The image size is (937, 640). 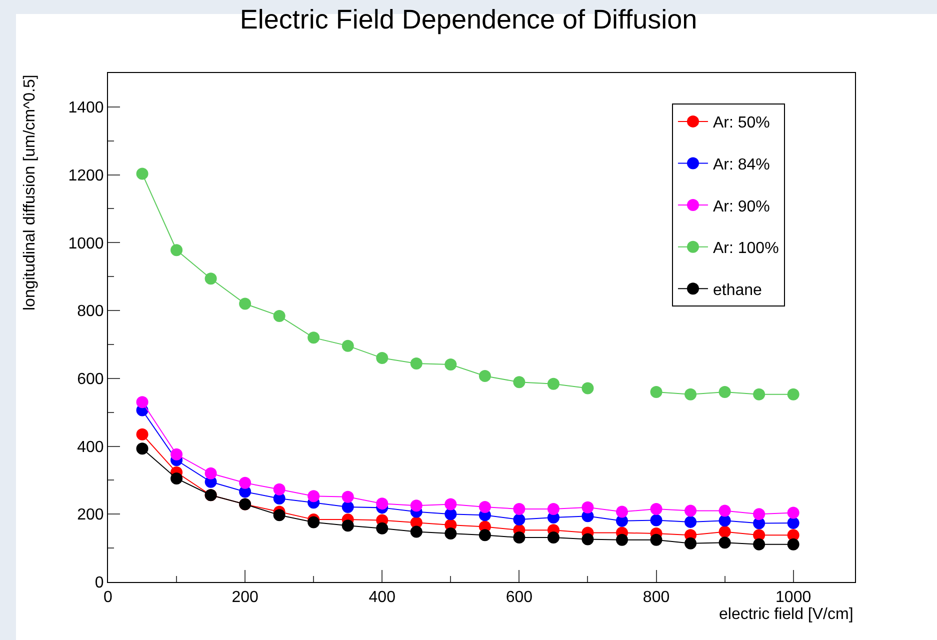 What do you see at coordinates (90, 515) in the screenshot?
I see `y-tick-label: 200` at bounding box center [90, 515].